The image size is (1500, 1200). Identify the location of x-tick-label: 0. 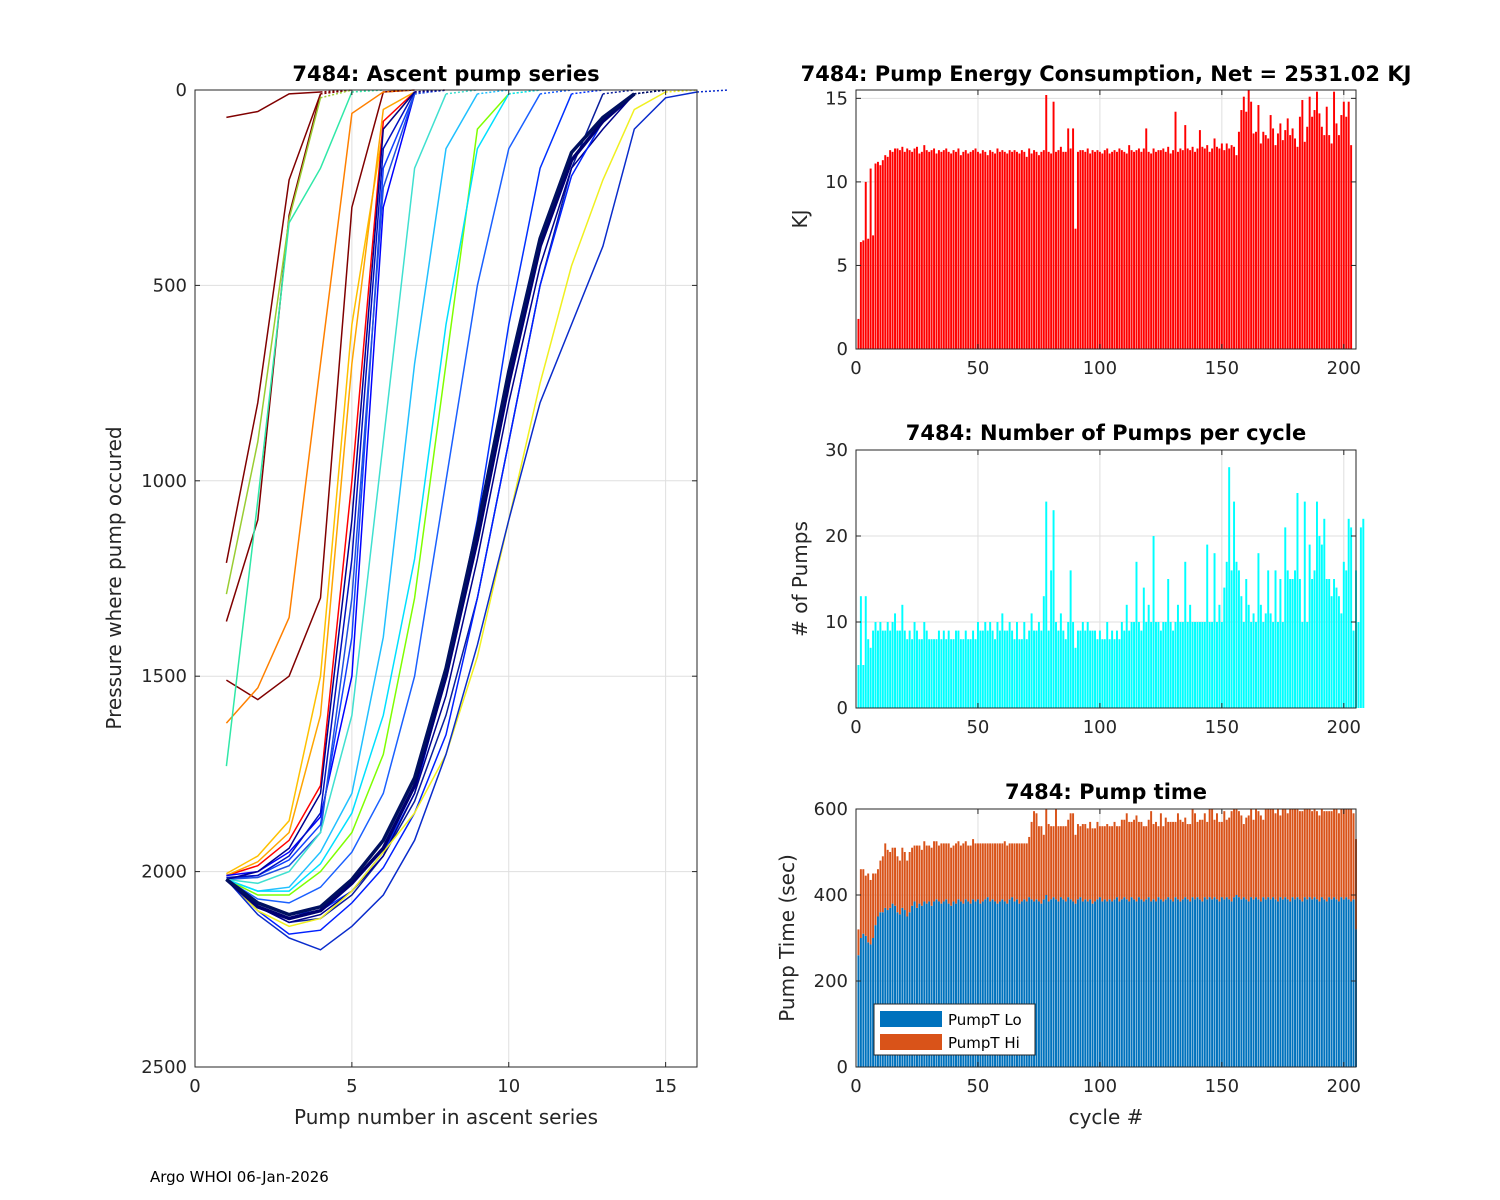
(194, 1086).